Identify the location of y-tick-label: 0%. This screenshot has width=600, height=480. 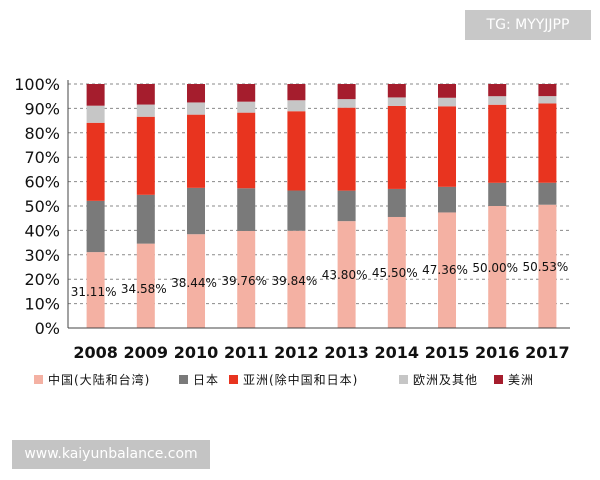
(47, 328).